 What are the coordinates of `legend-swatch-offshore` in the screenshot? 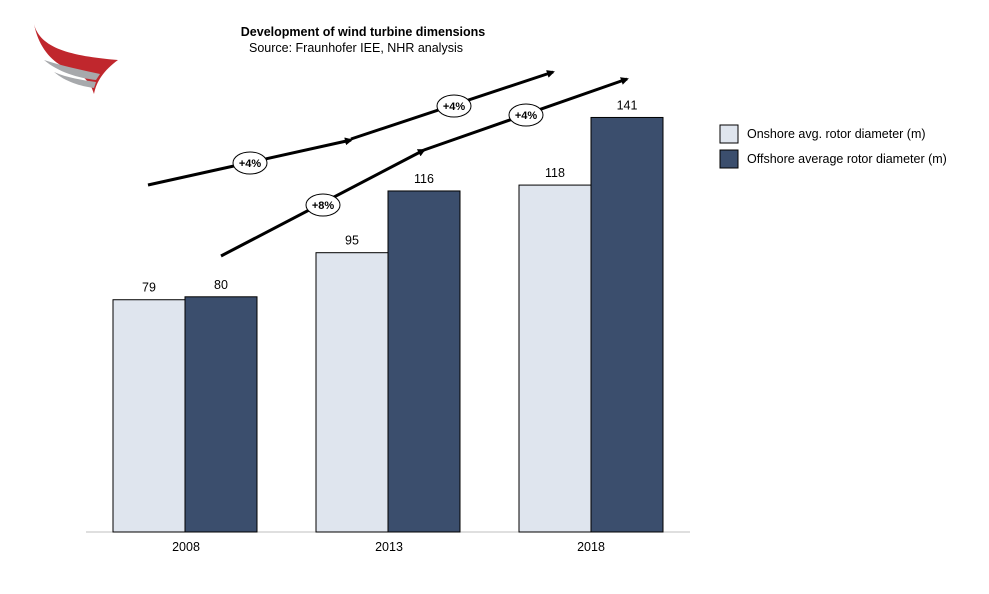 It's located at (729, 159).